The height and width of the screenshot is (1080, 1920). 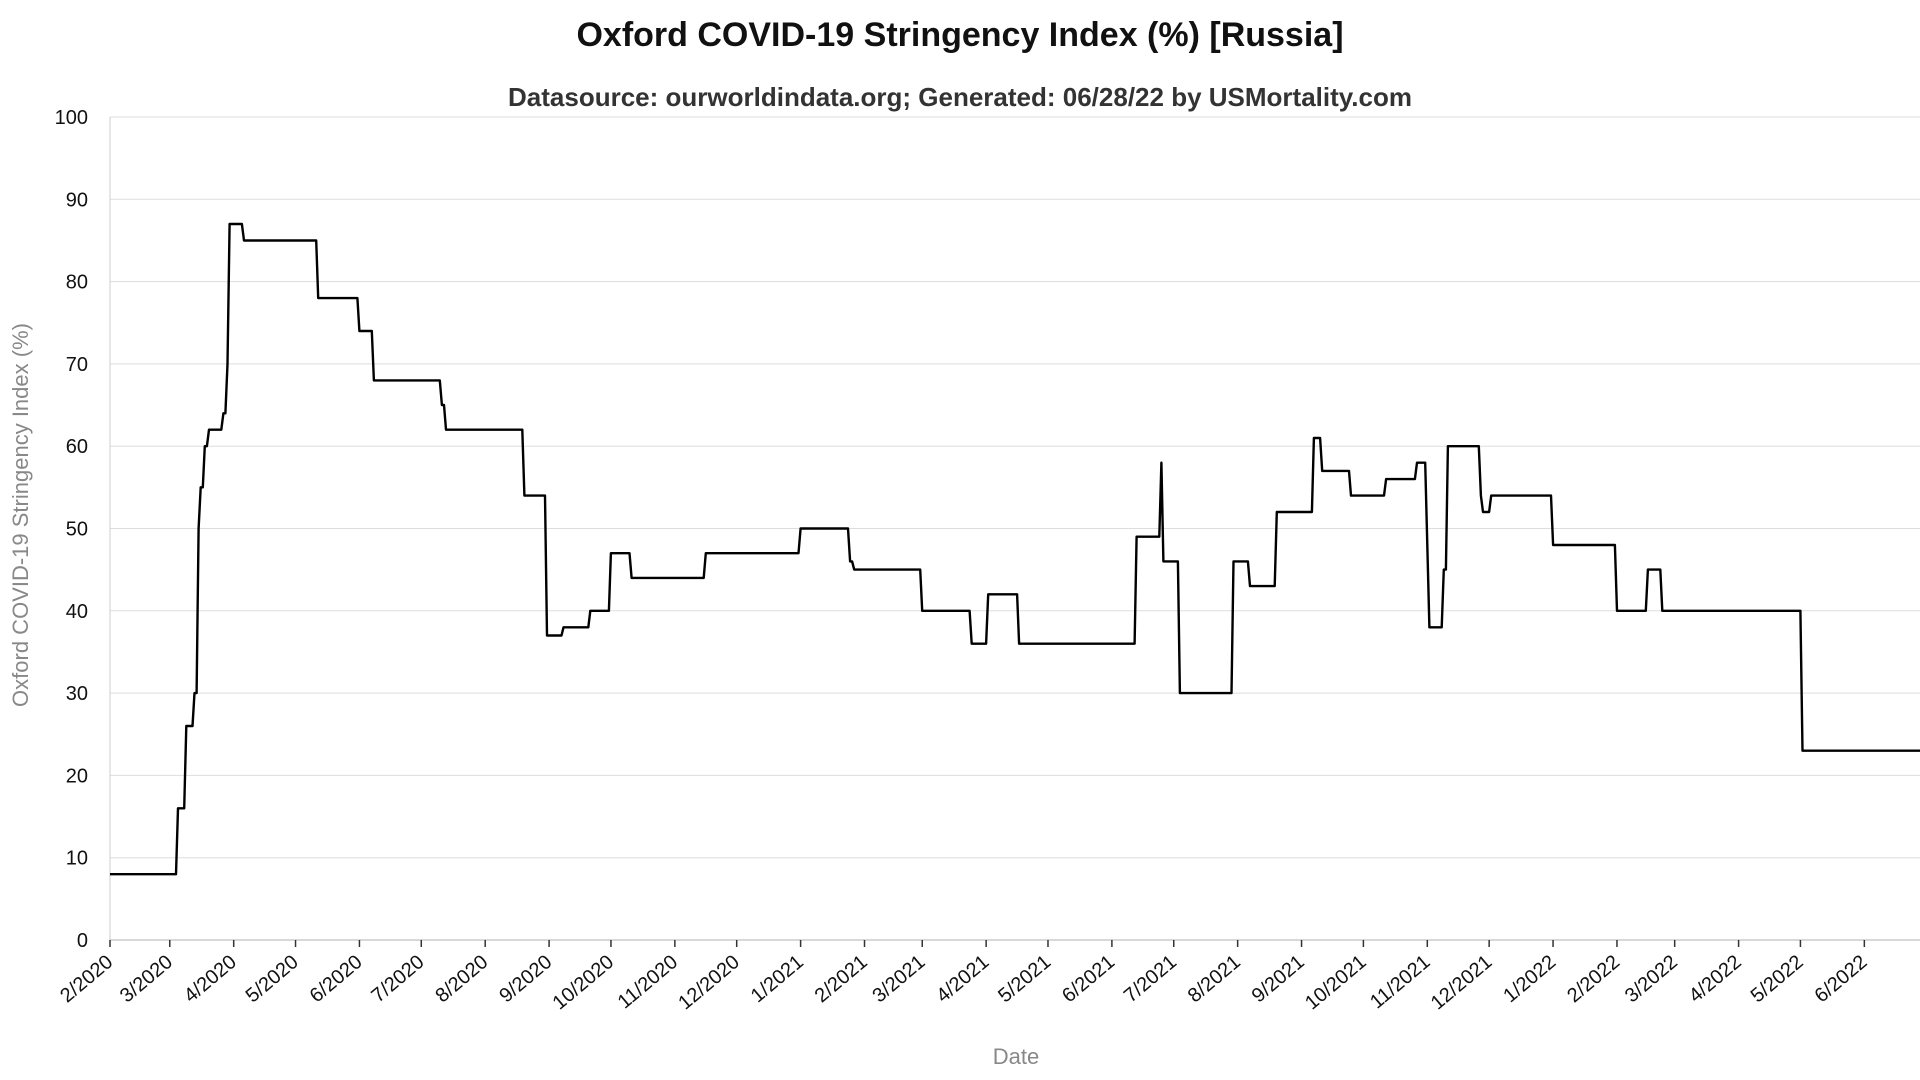 What do you see at coordinates (1715, 979) in the screenshot?
I see `x-tick-label: 4/2022` at bounding box center [1715, 979].